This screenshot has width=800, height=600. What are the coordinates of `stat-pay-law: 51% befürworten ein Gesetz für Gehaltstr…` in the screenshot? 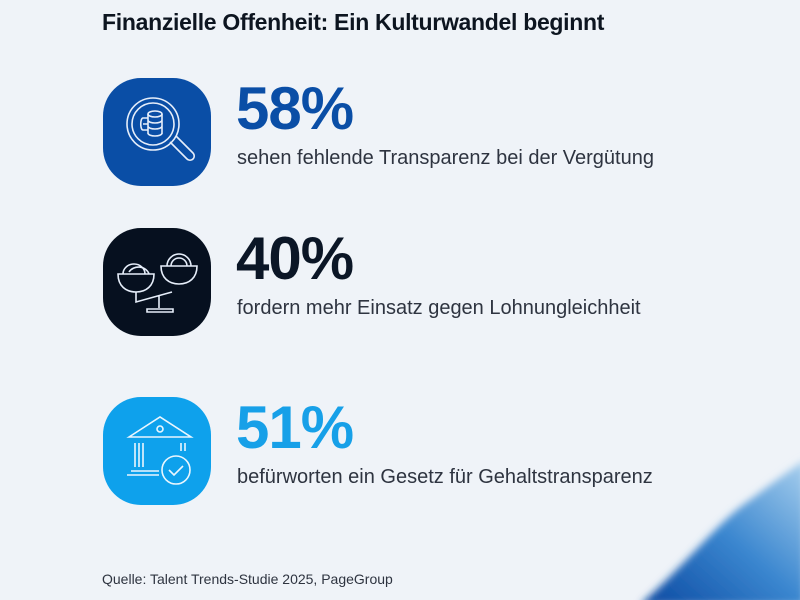 It's located at (423, 449).